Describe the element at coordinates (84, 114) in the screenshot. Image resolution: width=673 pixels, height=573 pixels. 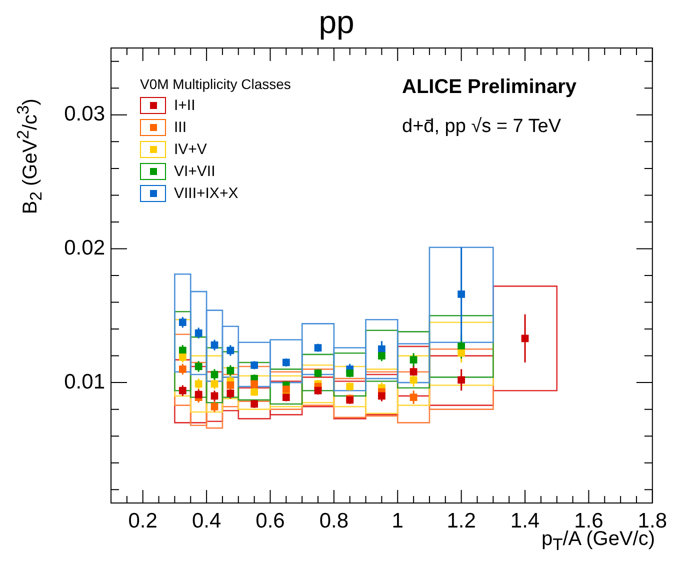
I see `y-tick-label: 0.03` at that location.